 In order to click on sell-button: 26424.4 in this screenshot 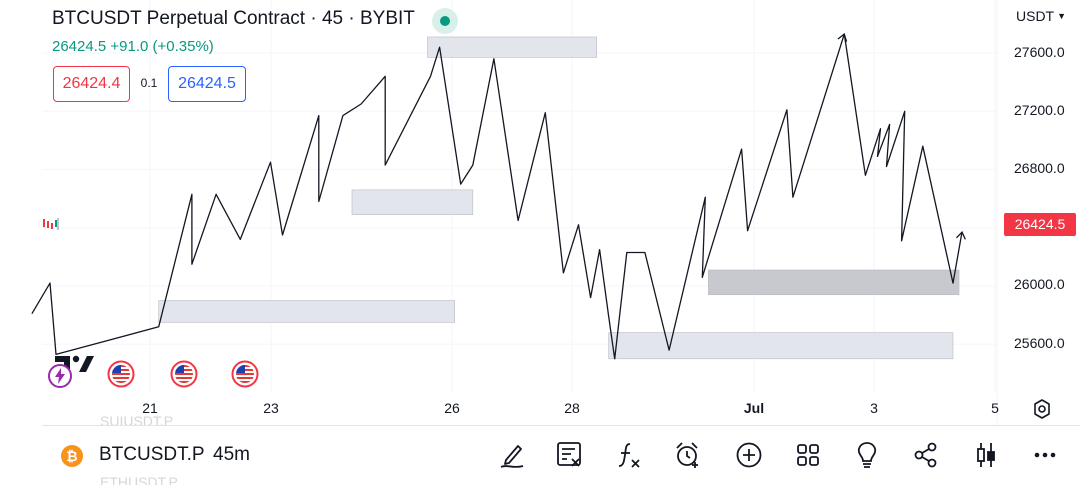, I will do `click(91, 84)`.